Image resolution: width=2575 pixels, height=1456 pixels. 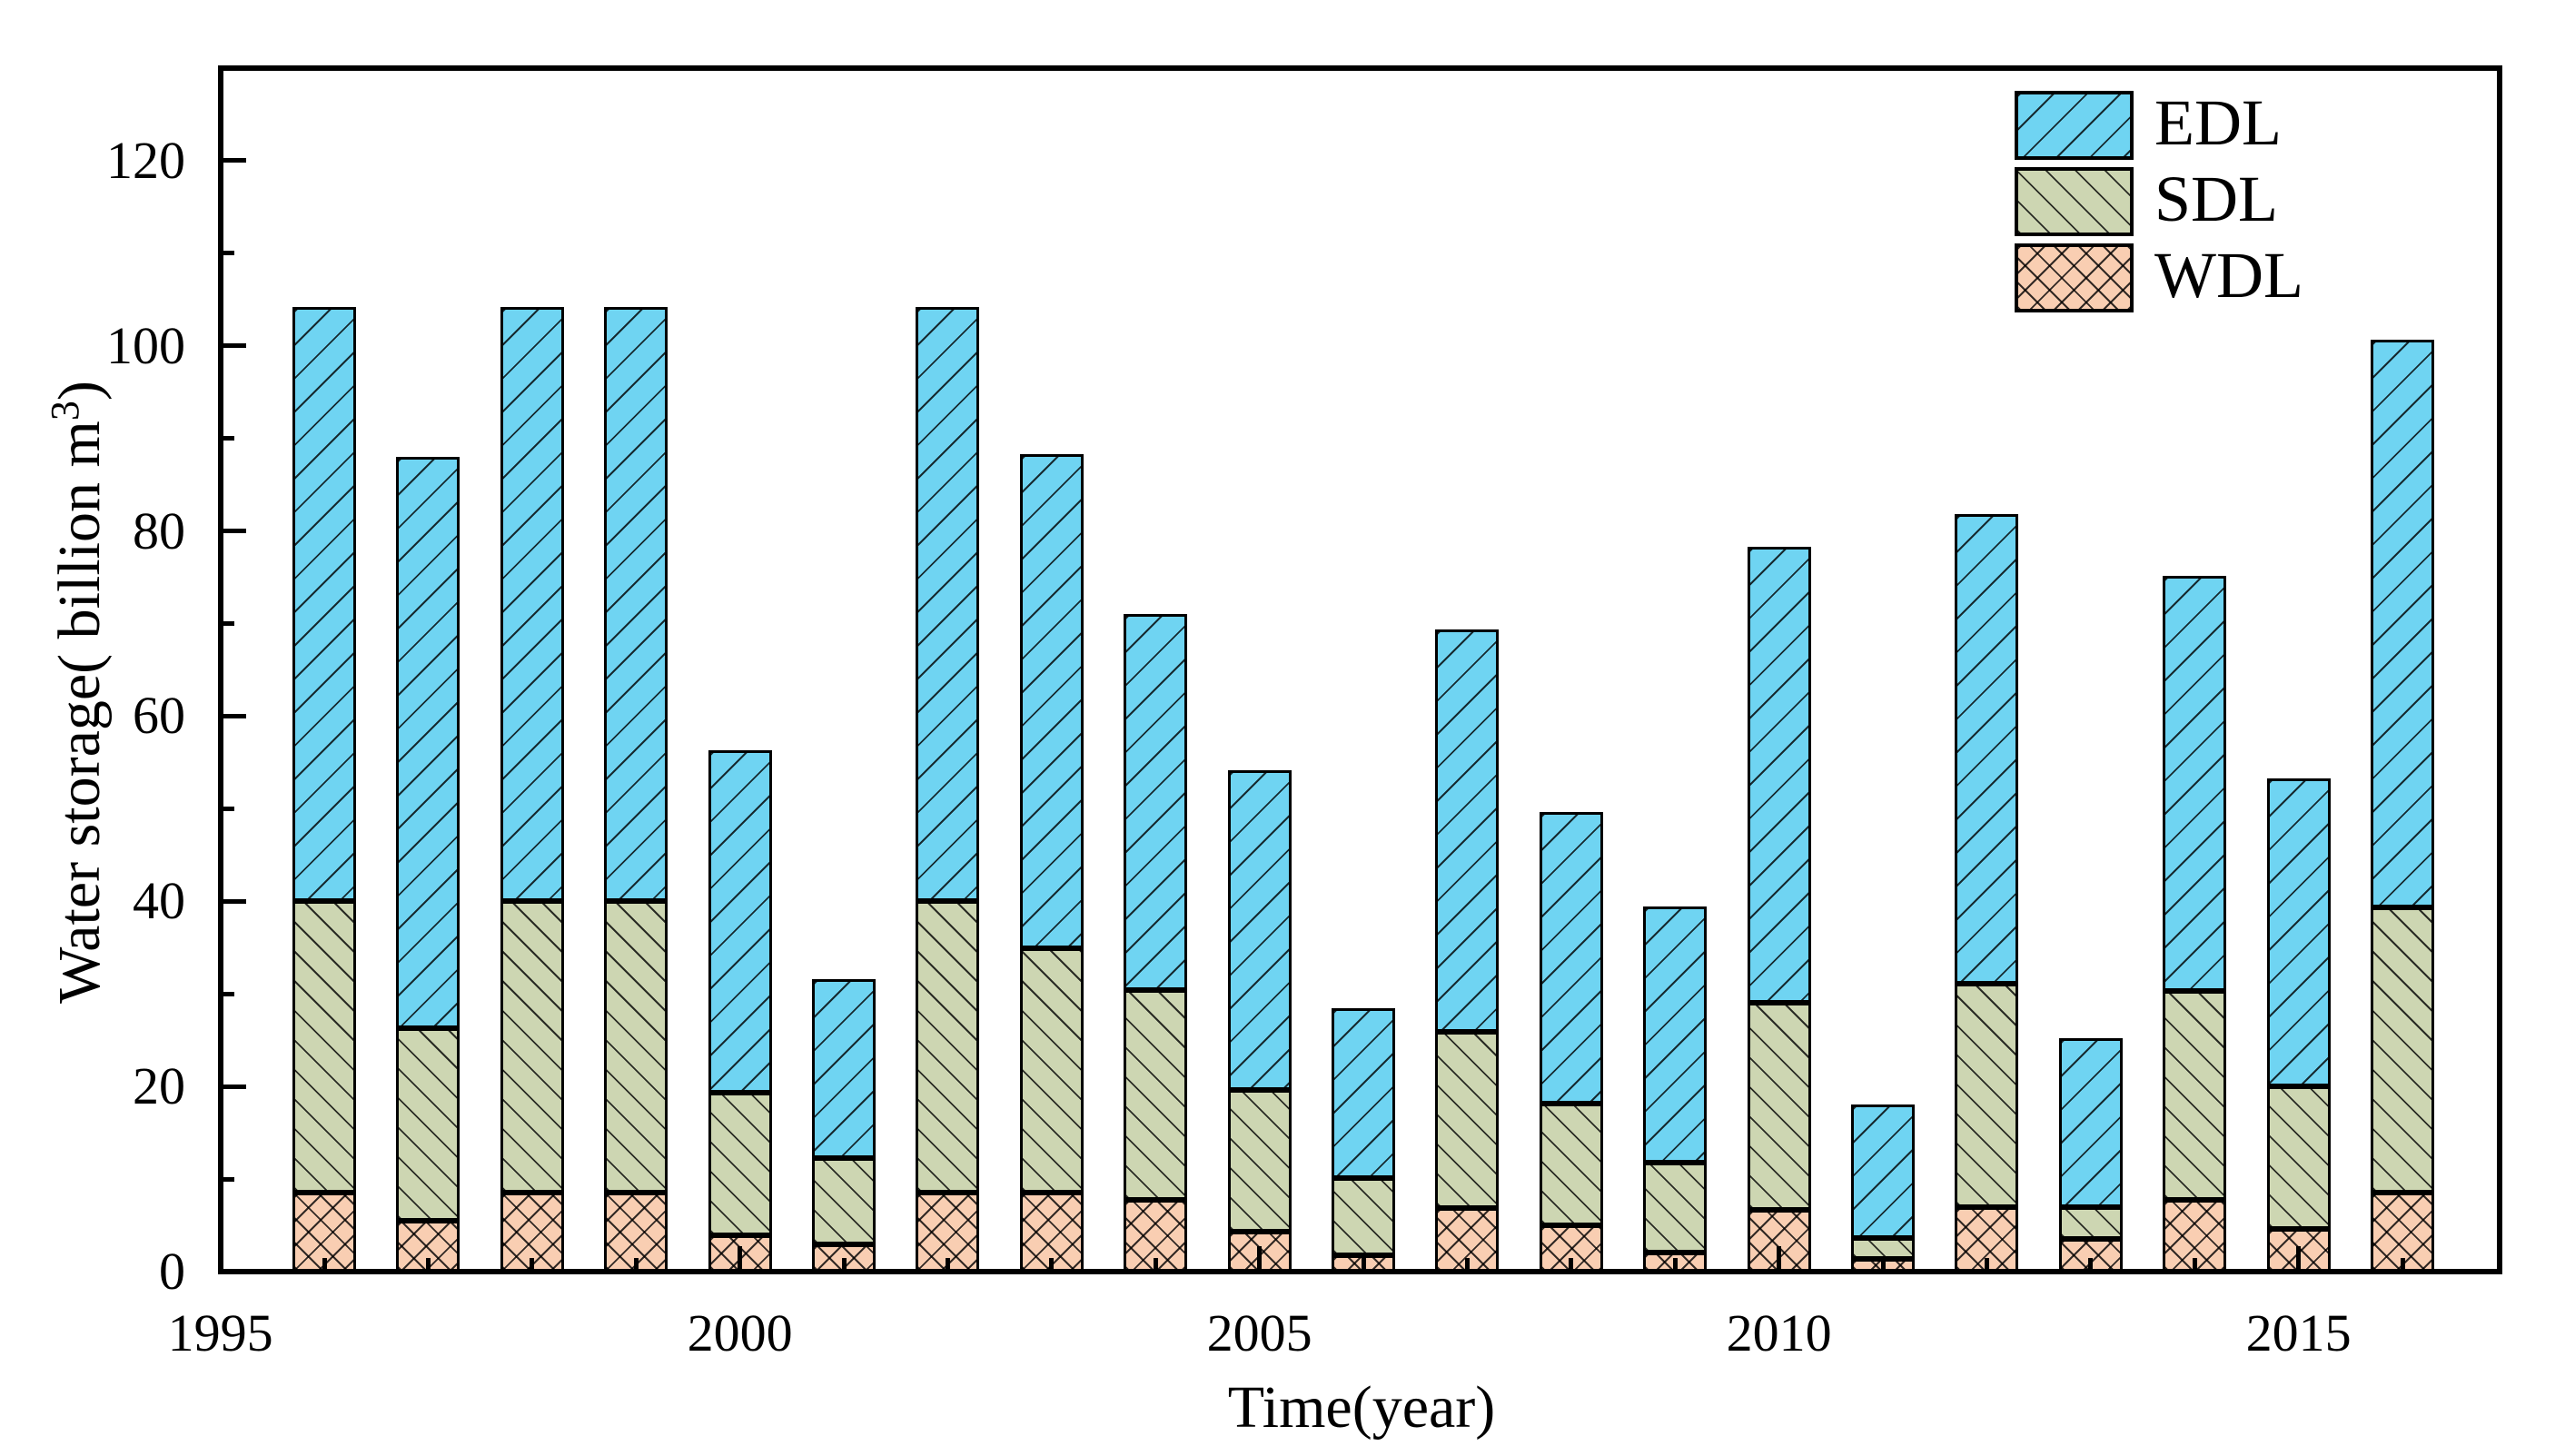 What do you see at coordinates (159, 530) in the screenshot?
I see `y-axis-tick-label-80: 80` at bounding box center [159, 530].